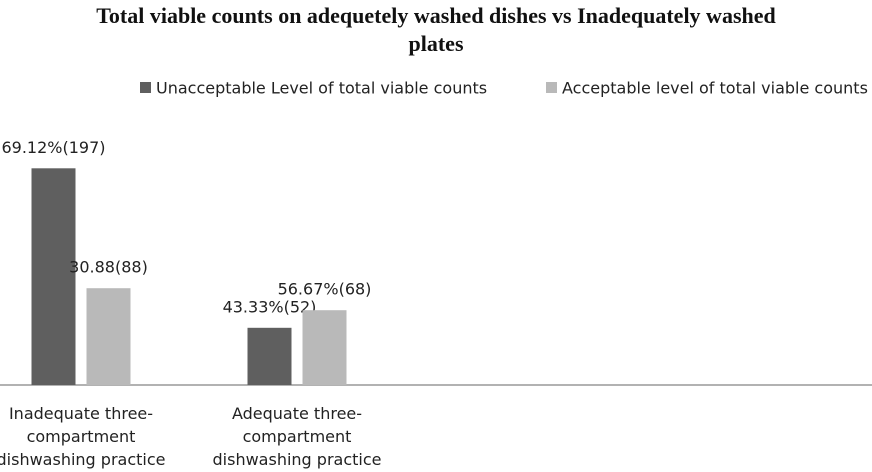  Describe the element at coordinates (108, 267) in the screenshot. I see `data-label: 30.88(88)` at that location.